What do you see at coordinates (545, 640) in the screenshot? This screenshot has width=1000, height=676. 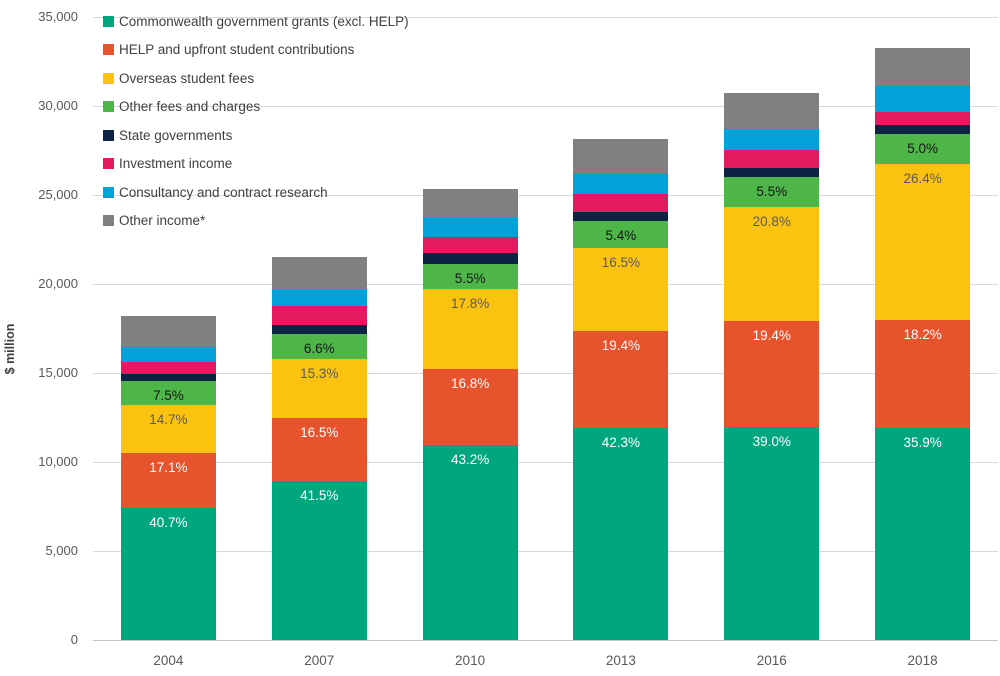 I see `x-axis-line` at bounding box center [545, 640].